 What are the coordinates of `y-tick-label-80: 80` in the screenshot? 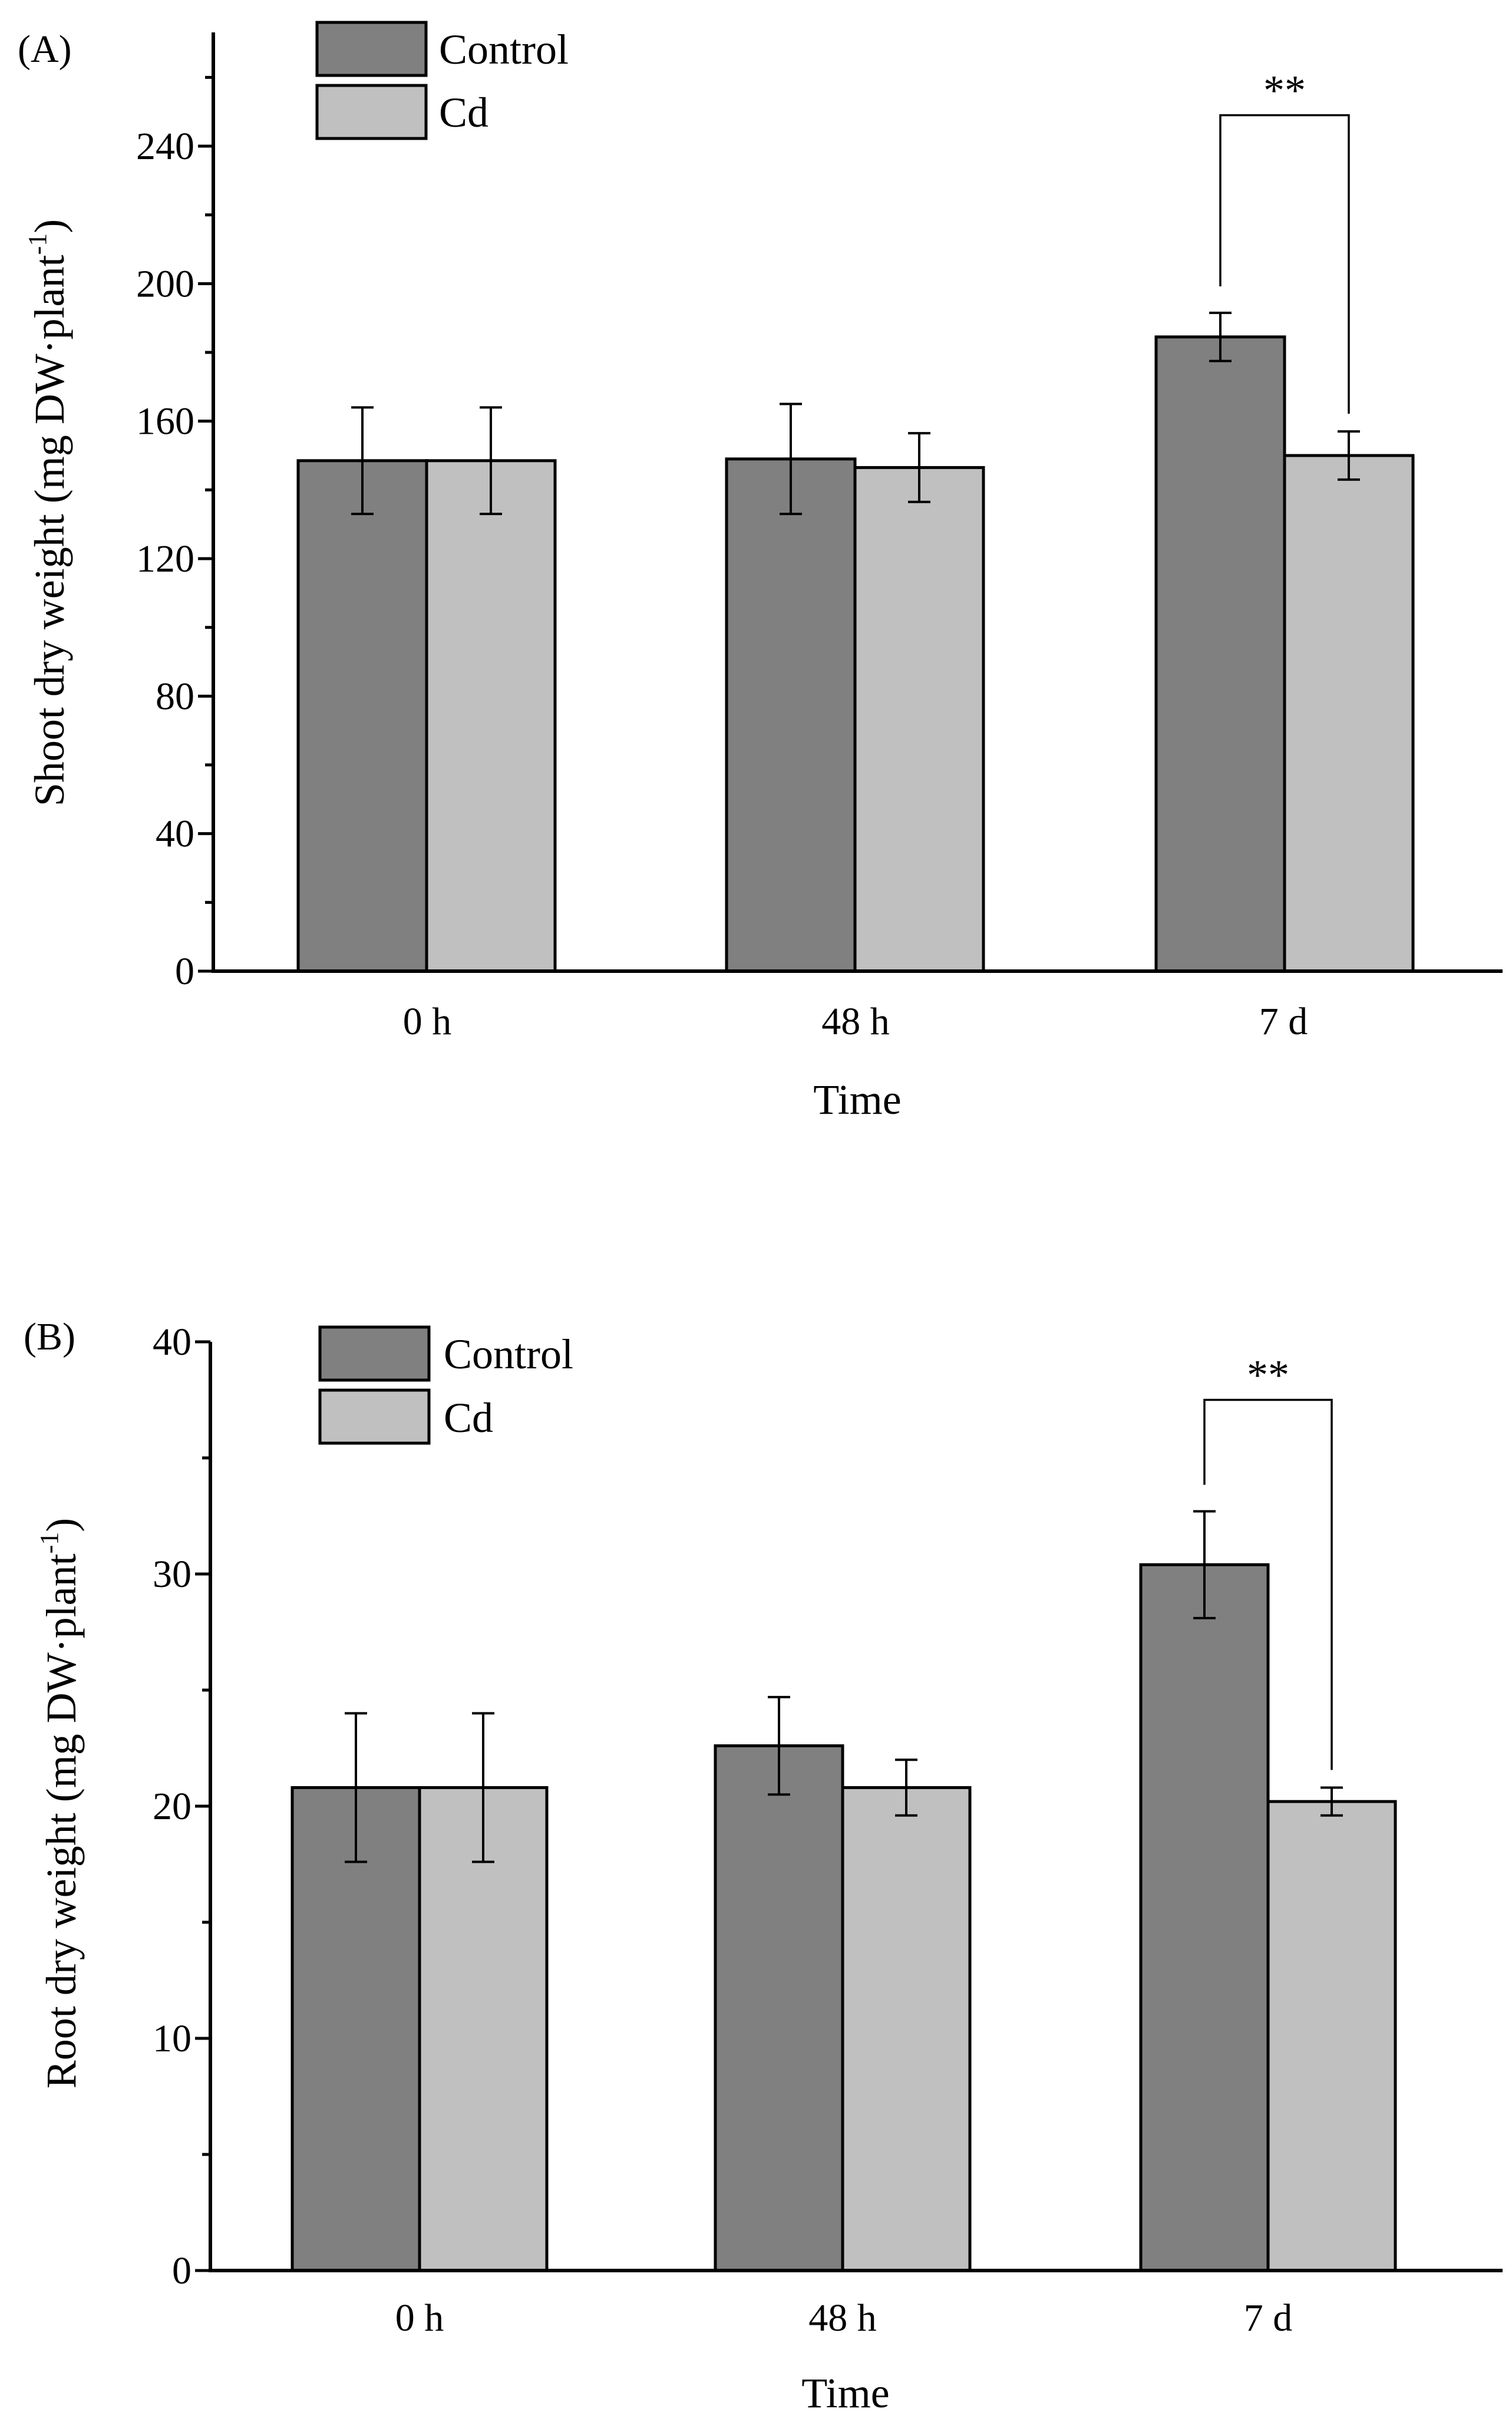 It's located at (175, 696).